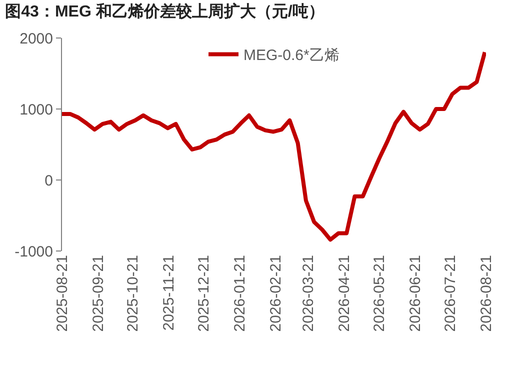 This screenshot has height=369, width=516. I want to click on y-tick-label: 1000, so click(36, 109).